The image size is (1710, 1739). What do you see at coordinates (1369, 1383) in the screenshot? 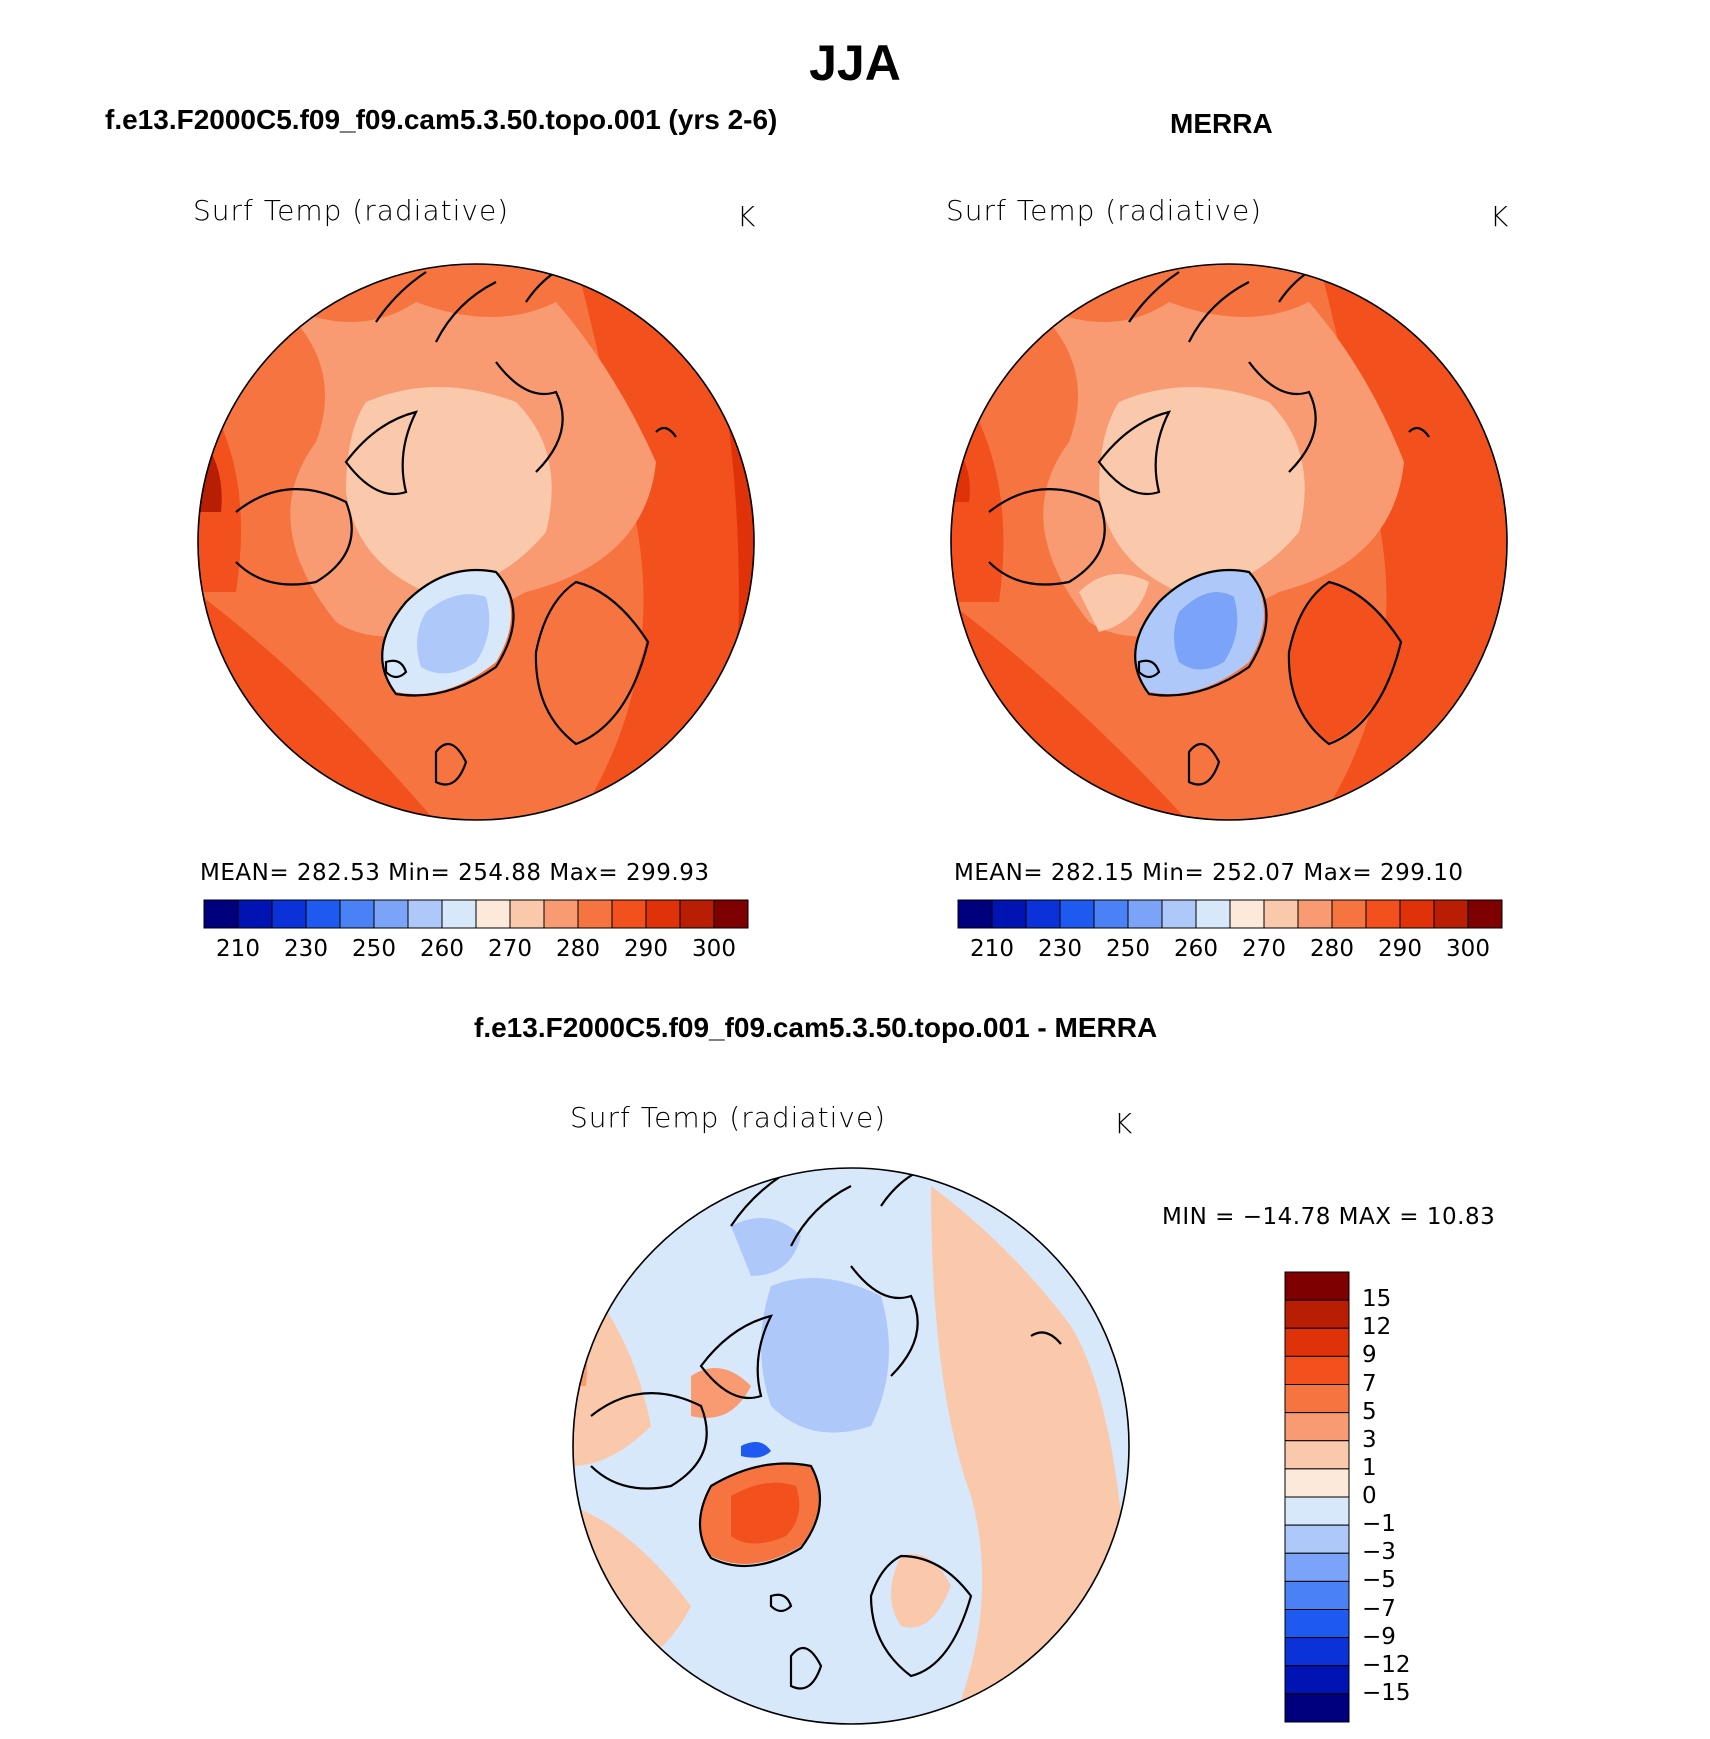
I see `colorbar-tick-label: 7` at bounding box center [1369, 1383].